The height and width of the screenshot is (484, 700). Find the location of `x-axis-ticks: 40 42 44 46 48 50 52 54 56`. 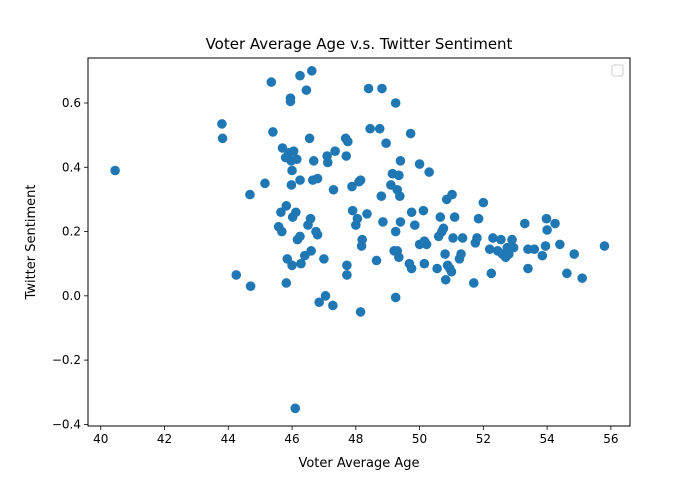

x-axis-ticks: 40 42 44 46 48 50 52 54 56 is located at coordinates (356, 436).